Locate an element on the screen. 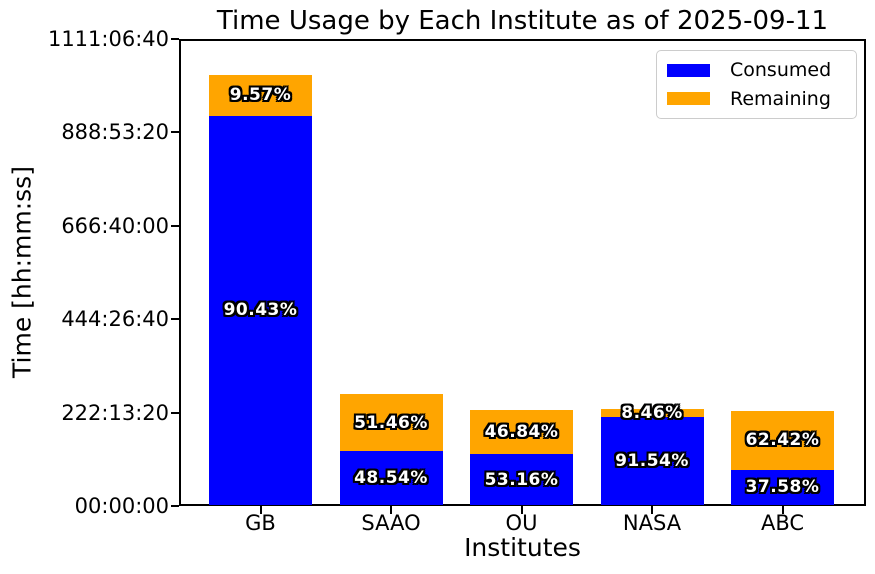 The width and height of the screenshot is (875, 574). bar-segment-remaining-abc: 62.42% is located at coordinates (782, 440).